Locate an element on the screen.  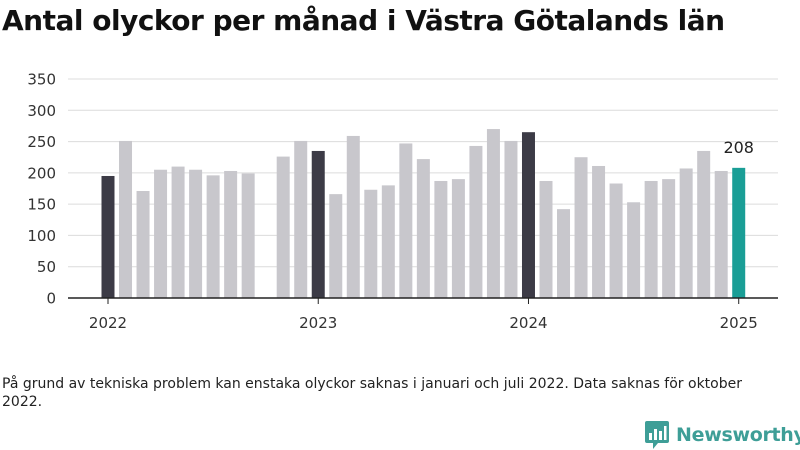
x-tick-label: 2025 is located at coordinates (739, 323).